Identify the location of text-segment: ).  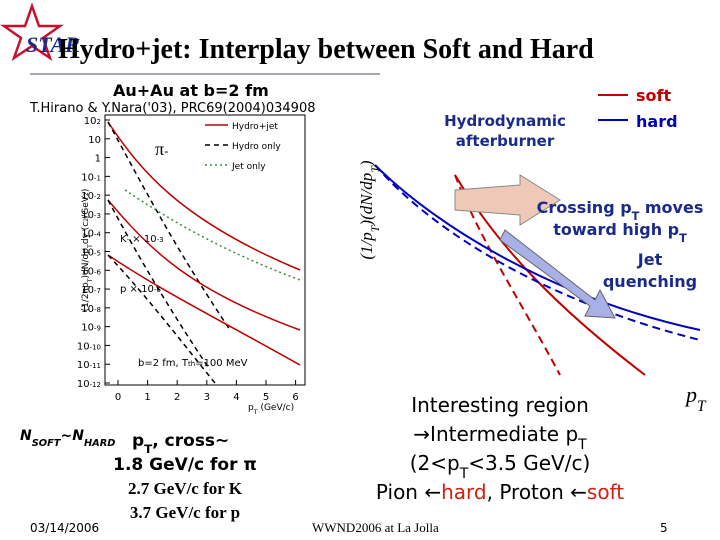
(366, 163).